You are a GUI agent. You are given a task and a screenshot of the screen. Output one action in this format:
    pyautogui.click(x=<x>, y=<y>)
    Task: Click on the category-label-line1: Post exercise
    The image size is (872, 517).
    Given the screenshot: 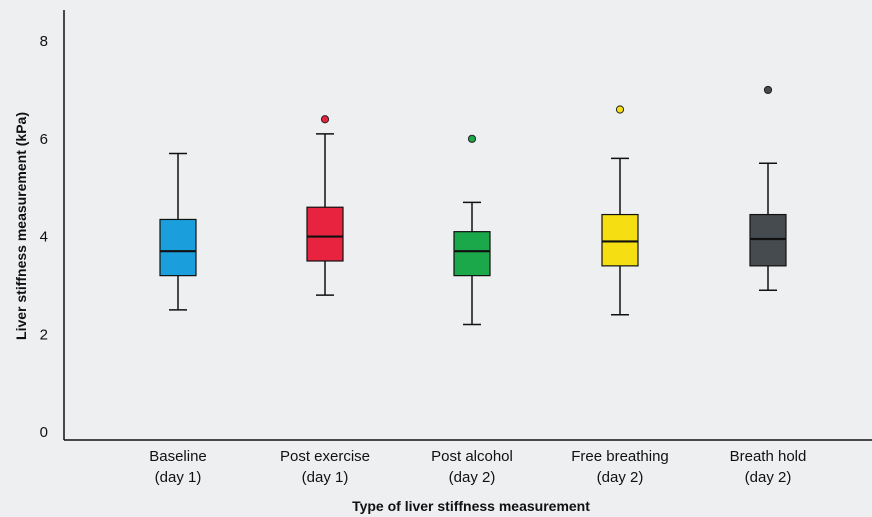 What is the action you would take?
    pyautogui.click(x=325, y=456)
    